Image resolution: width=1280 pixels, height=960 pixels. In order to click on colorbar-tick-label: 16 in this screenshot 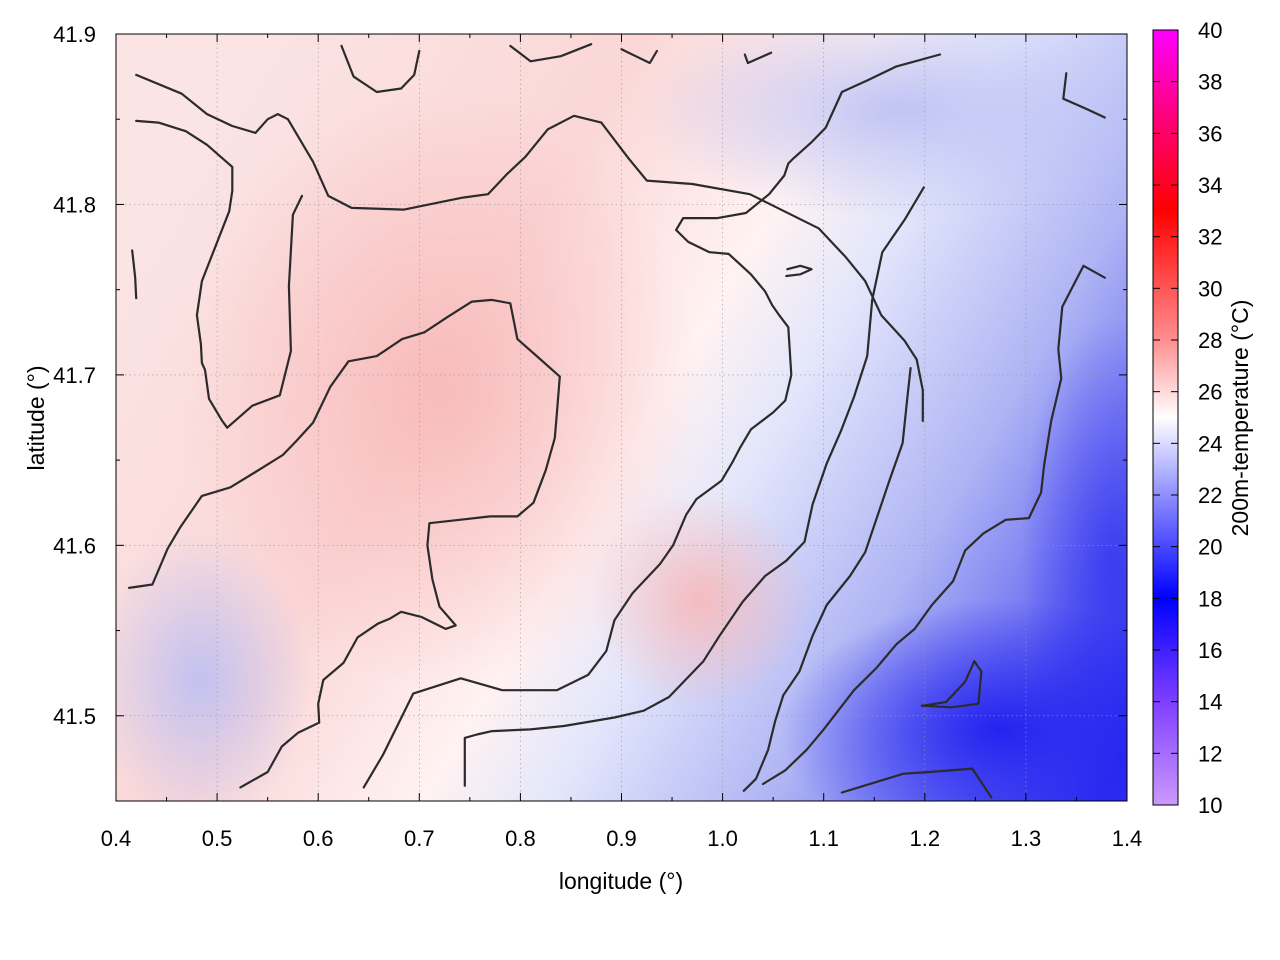, I will do `click(1210, 650)`.